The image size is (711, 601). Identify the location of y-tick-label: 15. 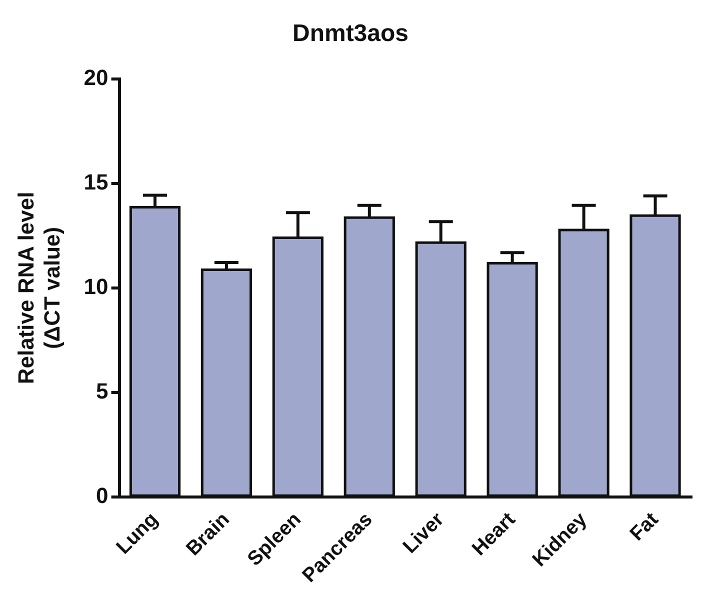
(96, 181).